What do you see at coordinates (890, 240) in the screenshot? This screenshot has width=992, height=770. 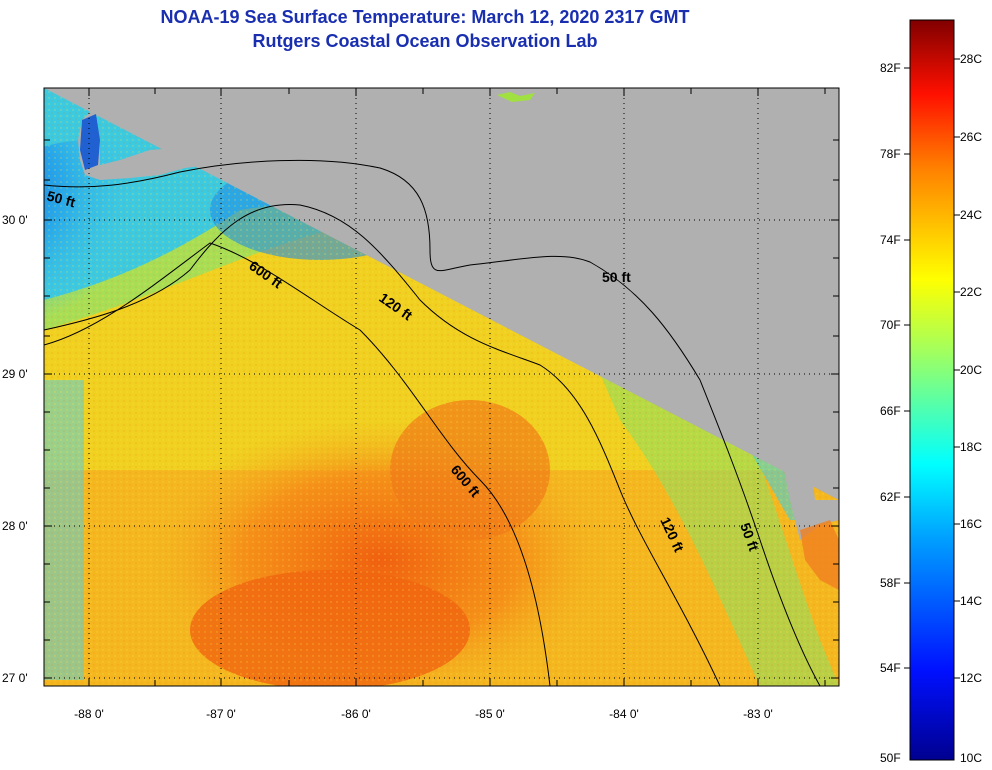 I see `colorbar-f-74: 74F` at bounding box center [890, 240].